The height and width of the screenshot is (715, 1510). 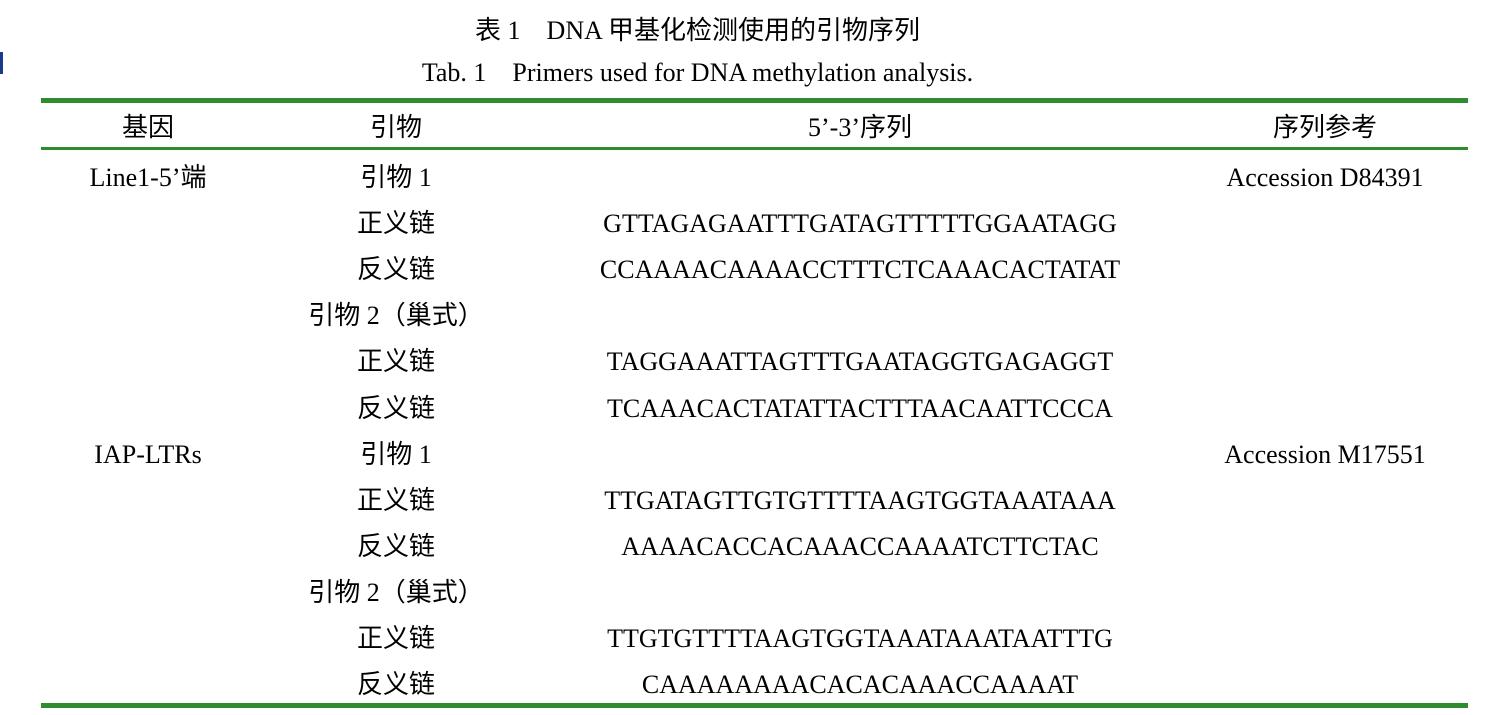 What do you see at coordinates (860, 127) in the screenshot?
I see `header-sequence: 5’-3’序列` at bounding box center [860, 127].